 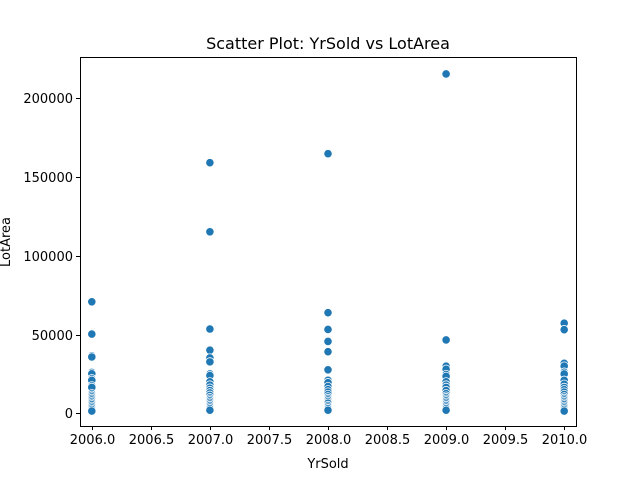 I want to click on x-tick-label: 2009.0, so click(x=447, y=440).